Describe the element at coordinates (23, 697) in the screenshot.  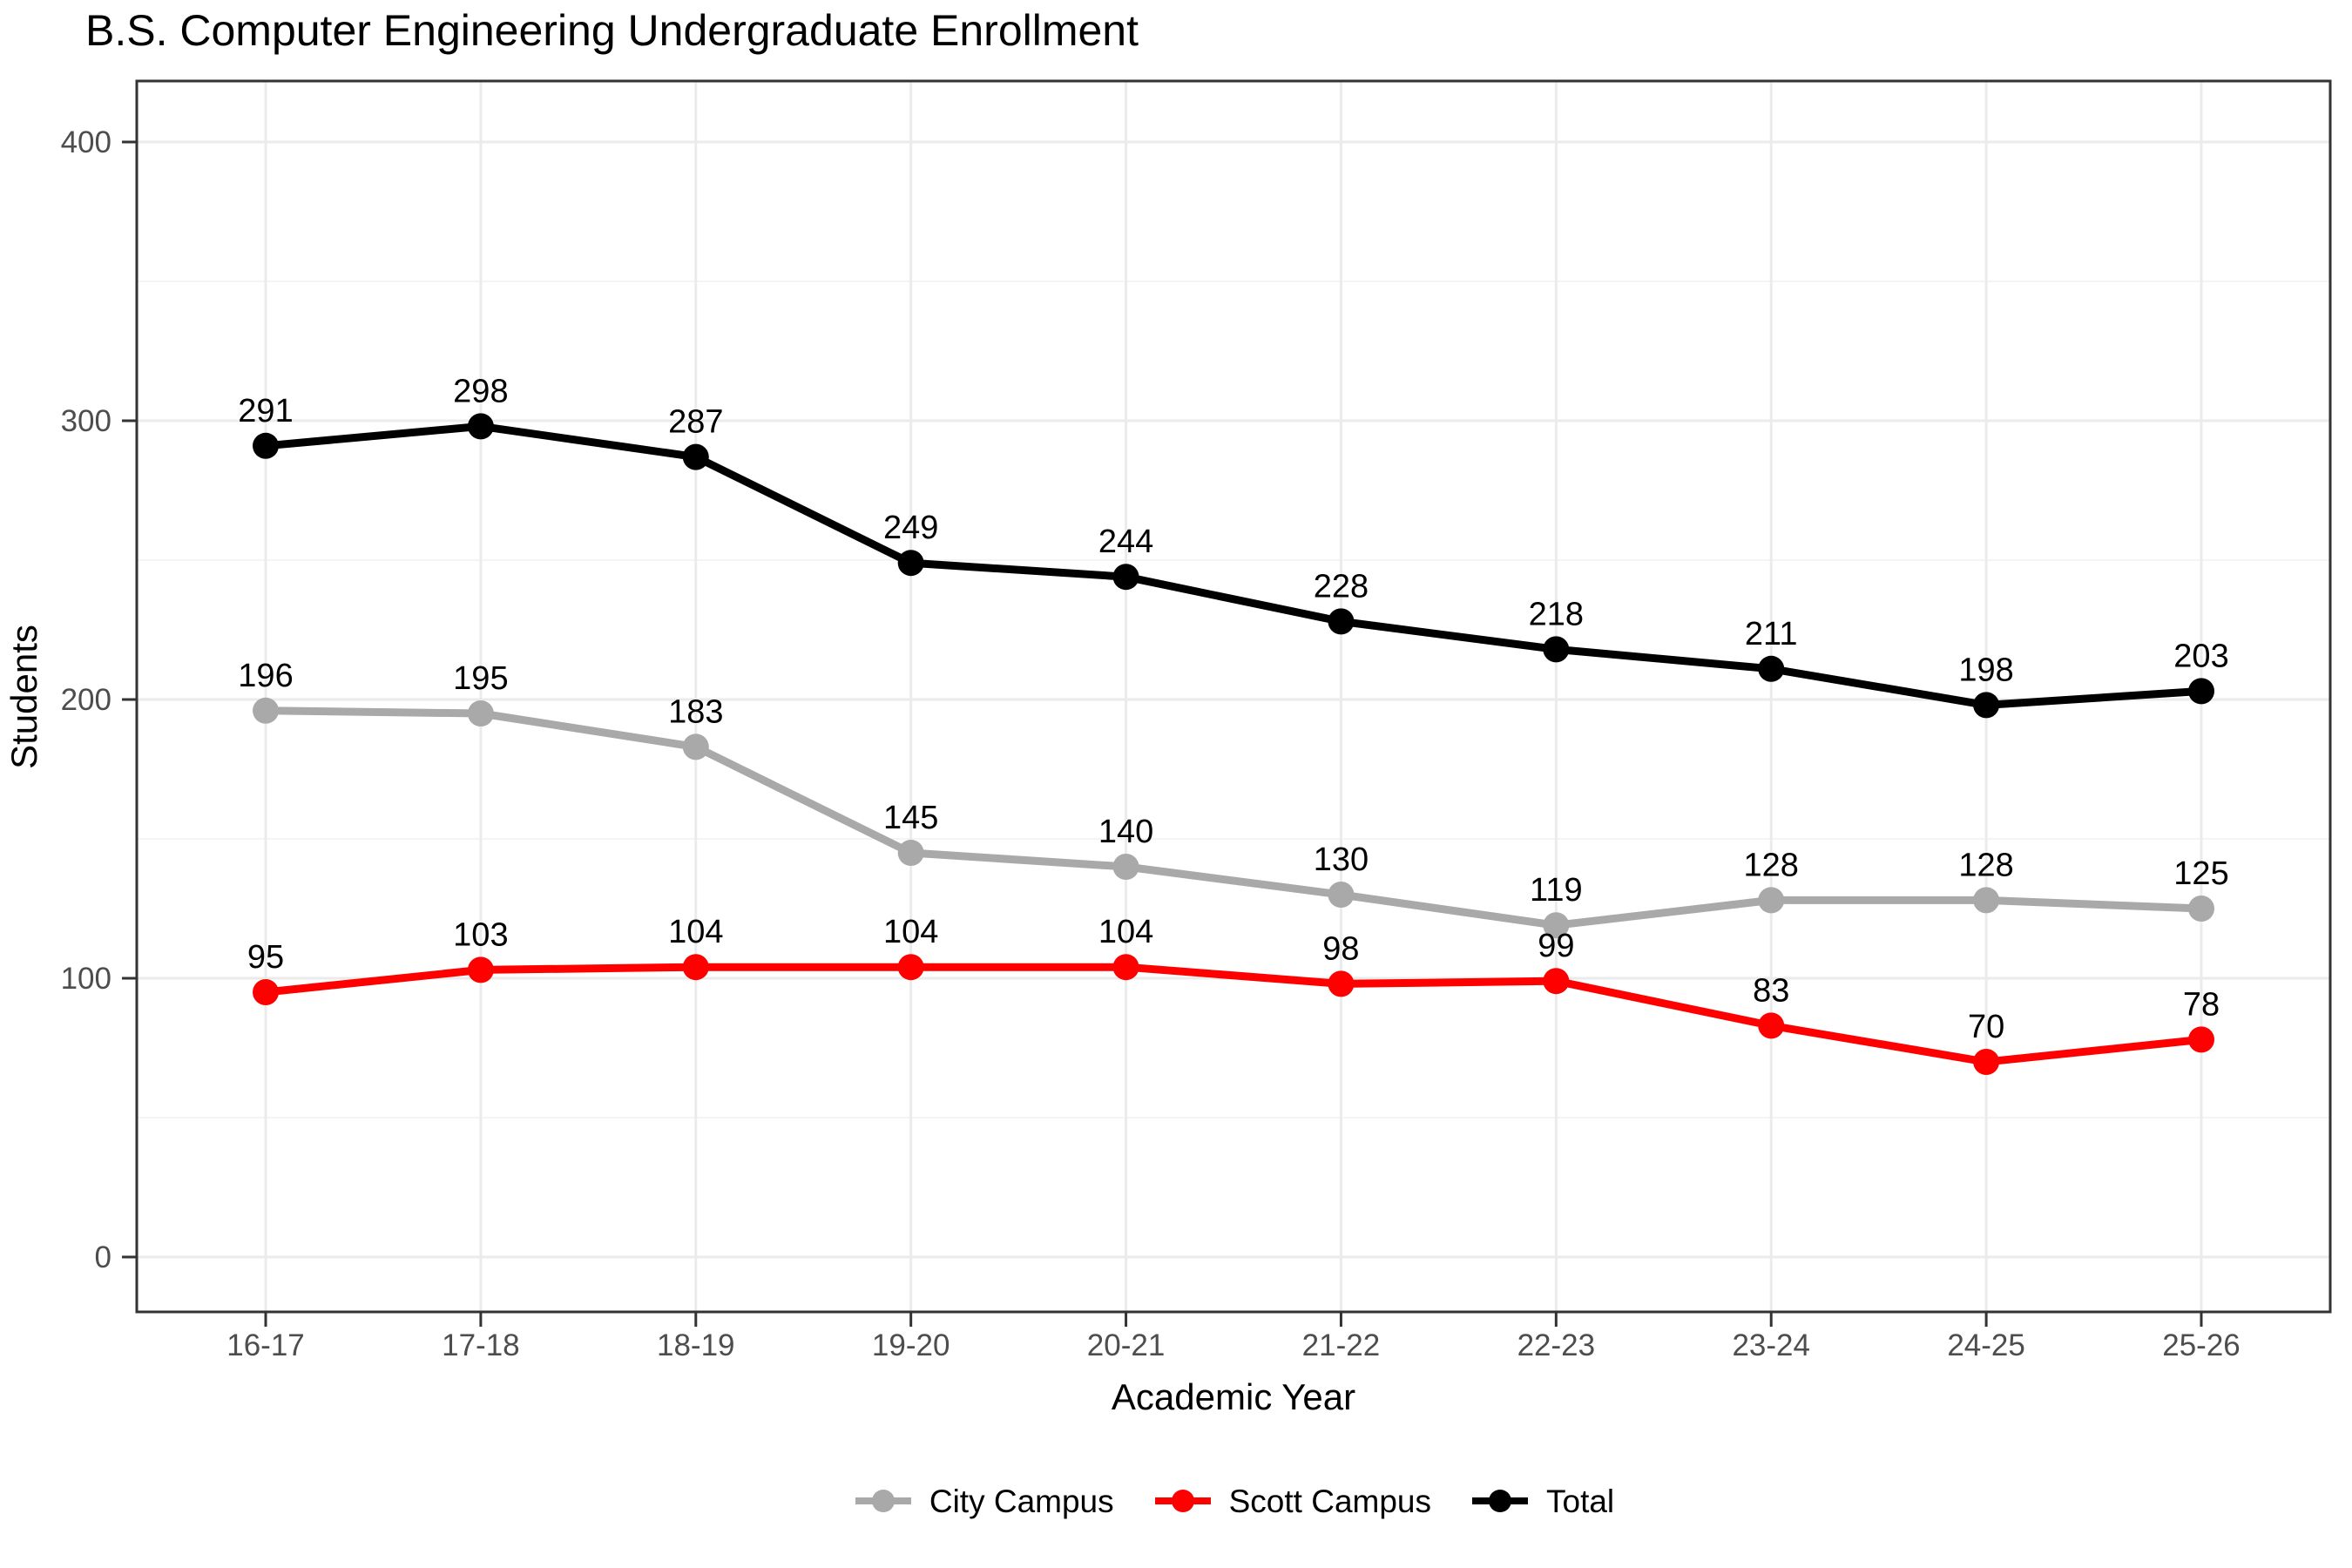
I see `y-axis-title: Students` at that location.